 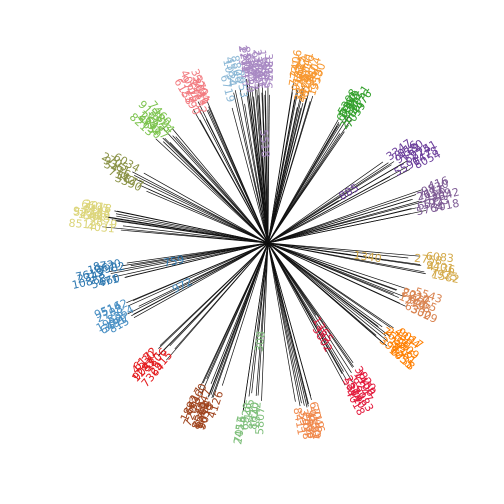 I want to click on tip-label: 1210, so click(x=244, y=59).